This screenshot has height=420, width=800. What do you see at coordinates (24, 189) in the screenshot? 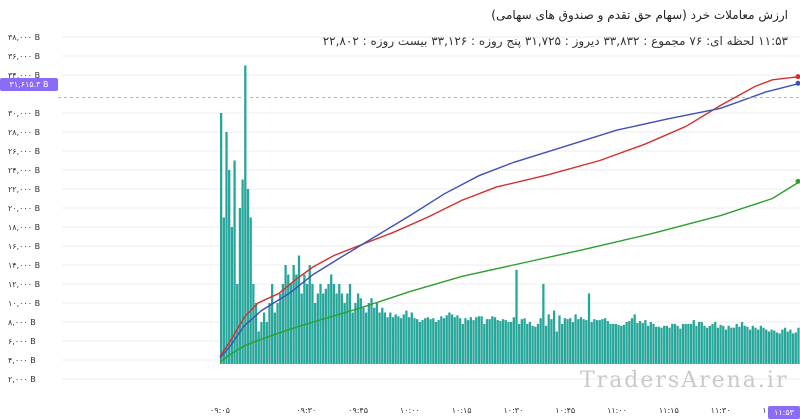
I see `y-tick-label: ۲۲,۰۰۰ B` at bounding box center [24, 189].